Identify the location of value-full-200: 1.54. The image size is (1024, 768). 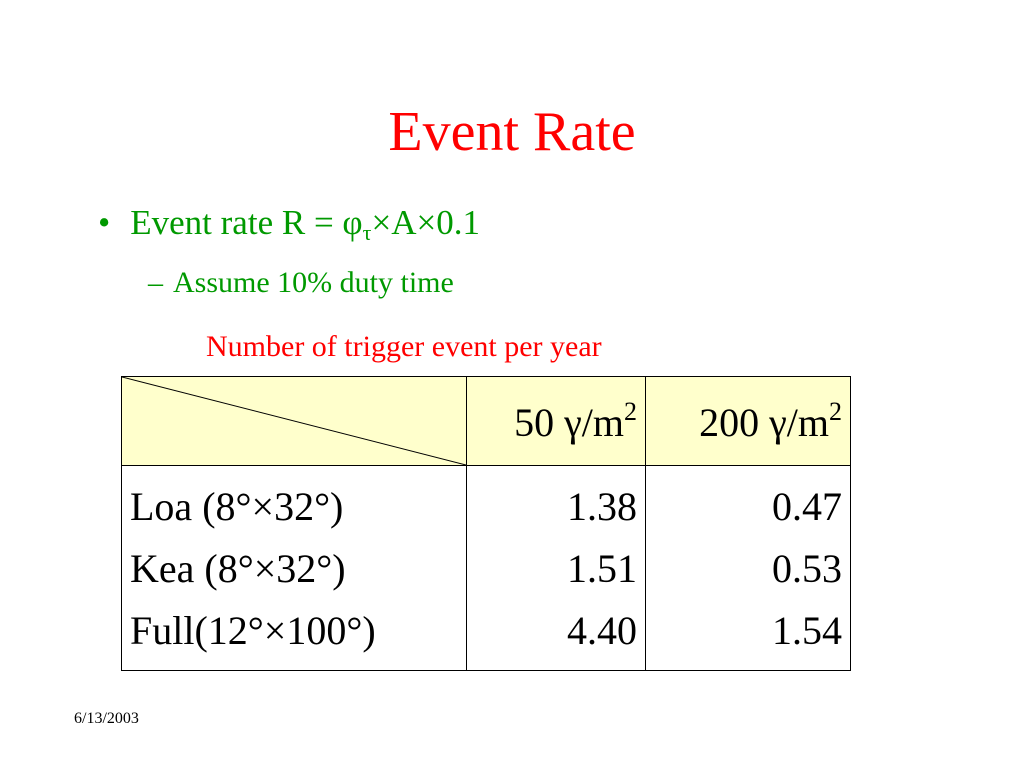
(807, 630).